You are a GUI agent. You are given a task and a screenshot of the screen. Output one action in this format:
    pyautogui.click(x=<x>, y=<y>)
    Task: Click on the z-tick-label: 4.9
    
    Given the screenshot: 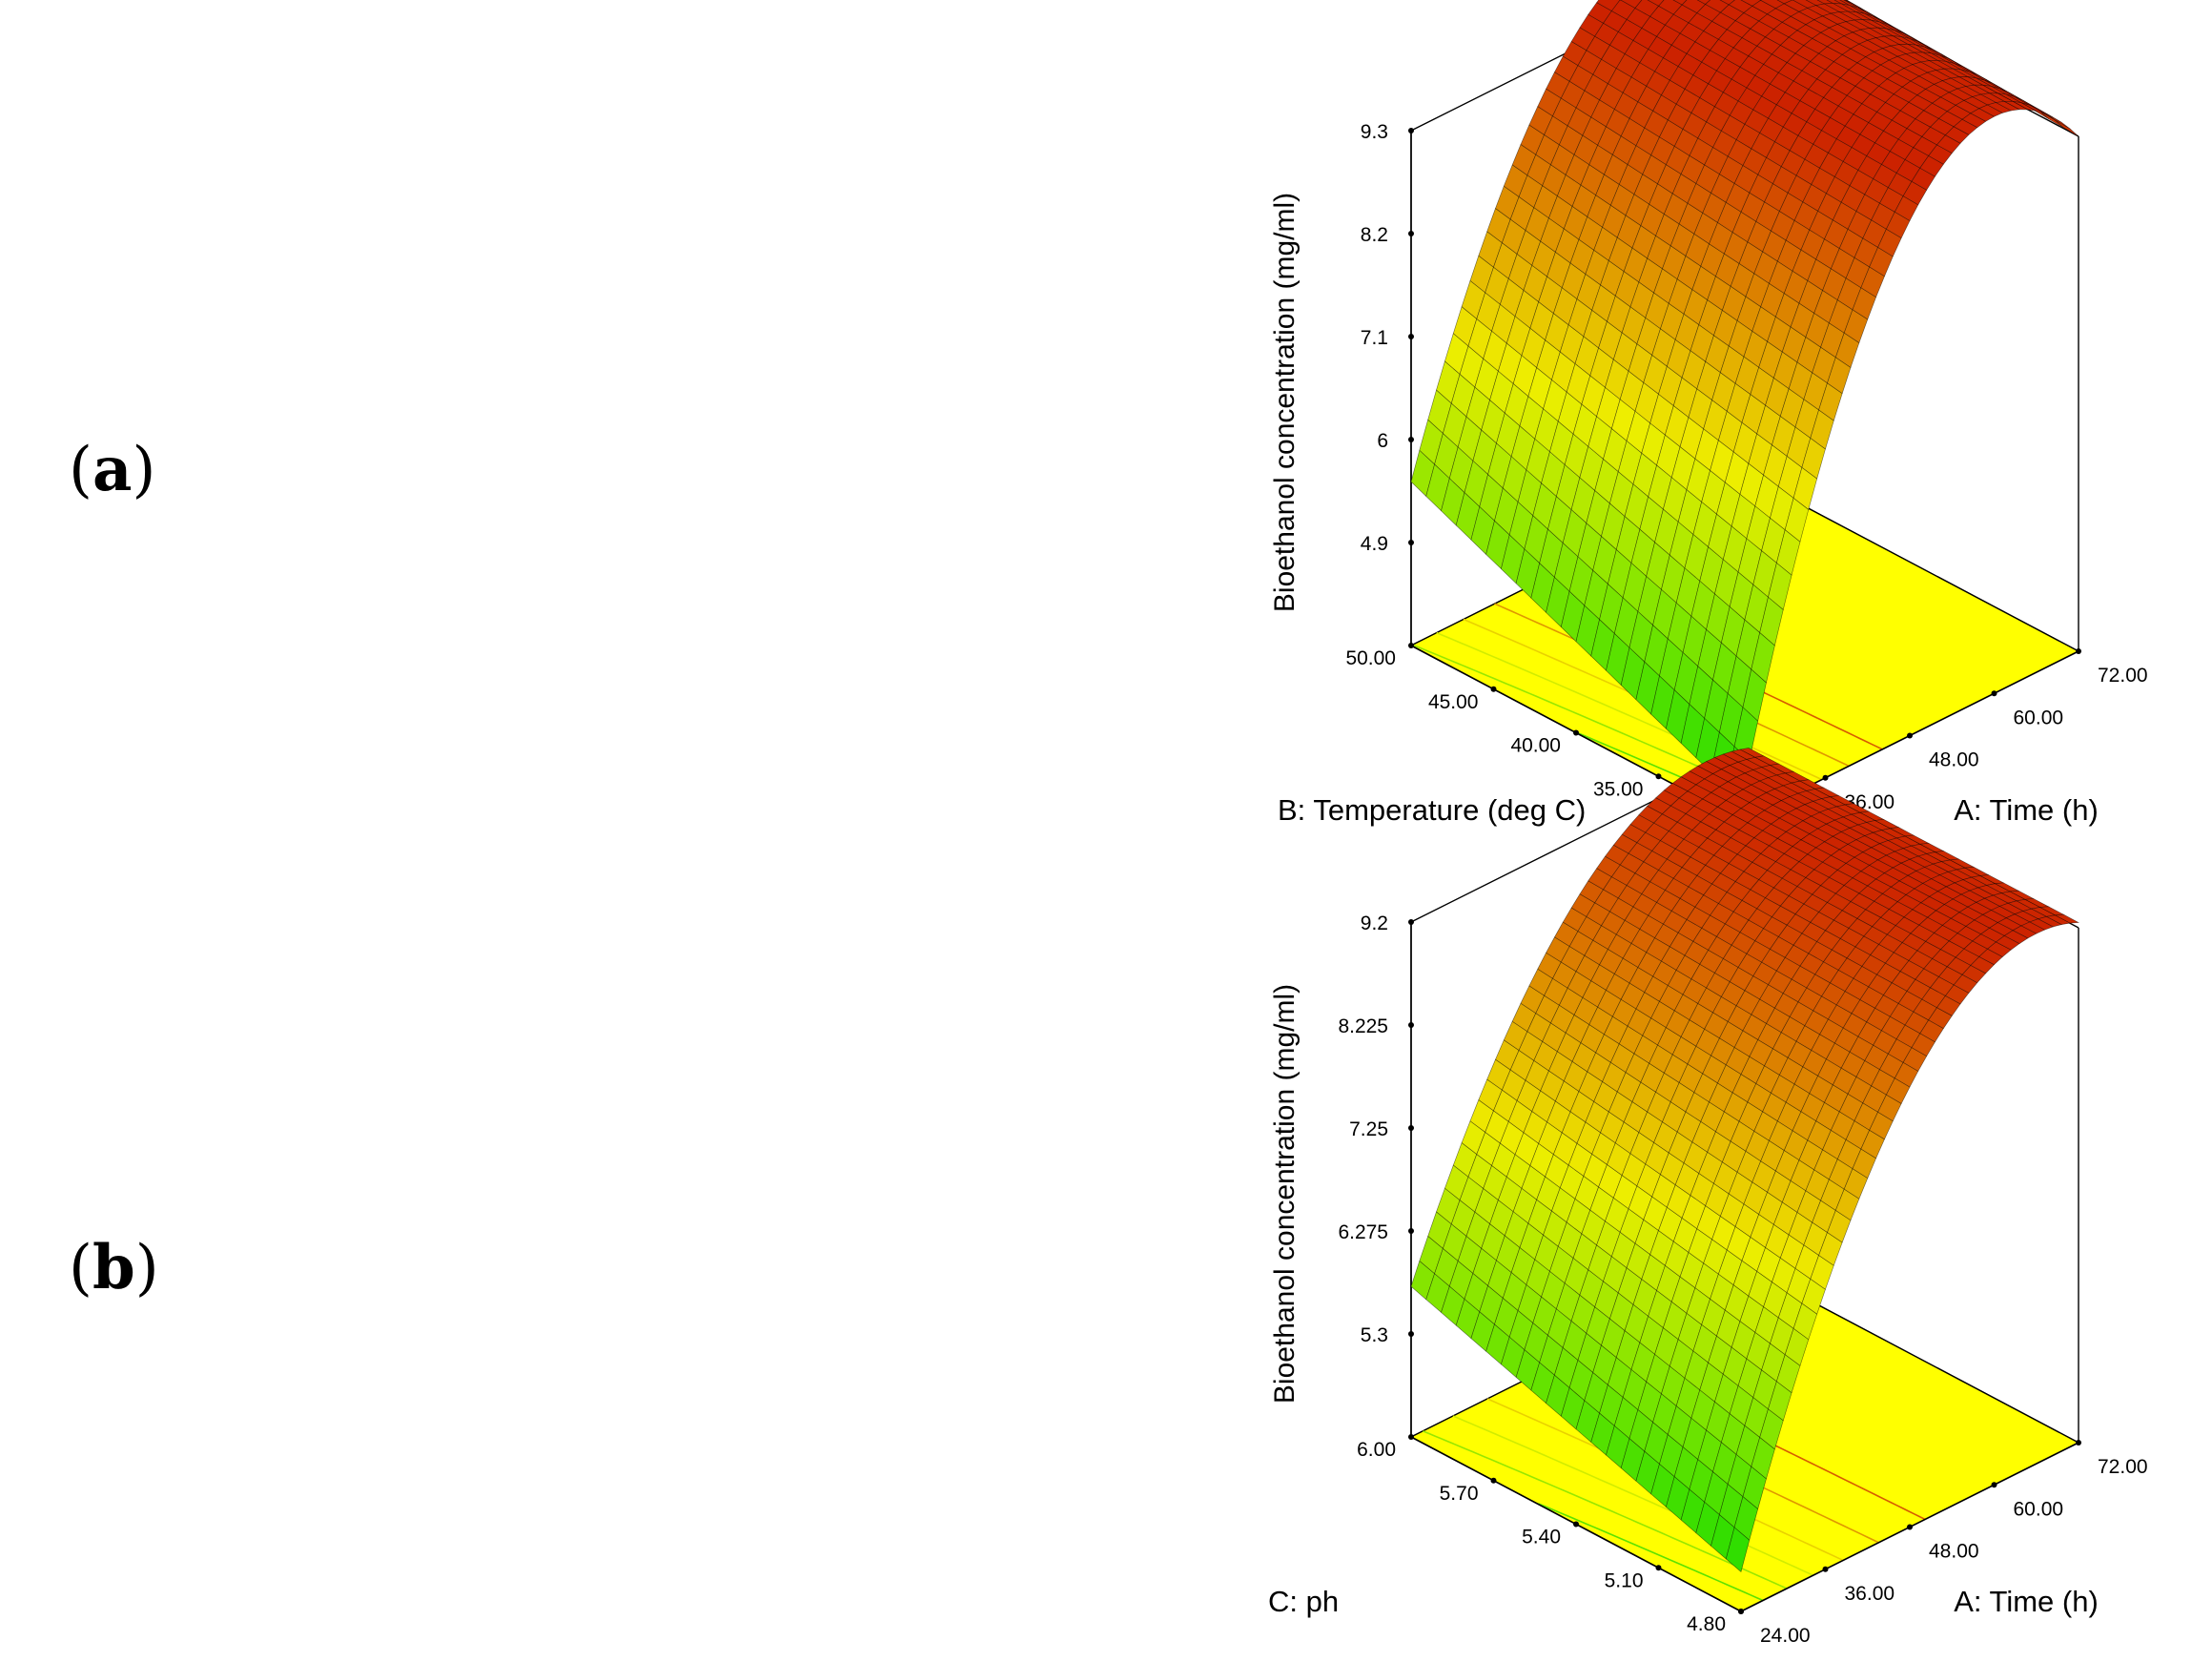 What is the action you would take?
    pyautogui.click(x=1374, y=544)
    